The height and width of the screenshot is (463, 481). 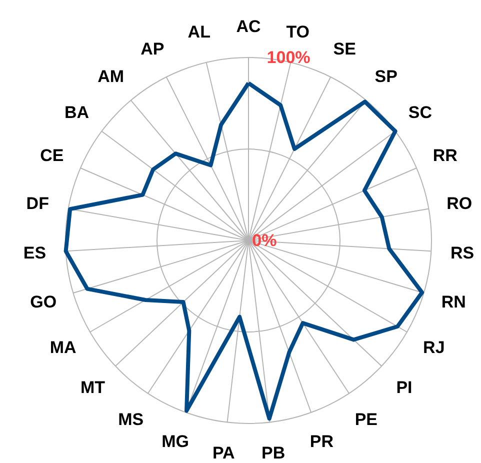 I want to click on spoke-label: RJ, so click(x=434, y=348).